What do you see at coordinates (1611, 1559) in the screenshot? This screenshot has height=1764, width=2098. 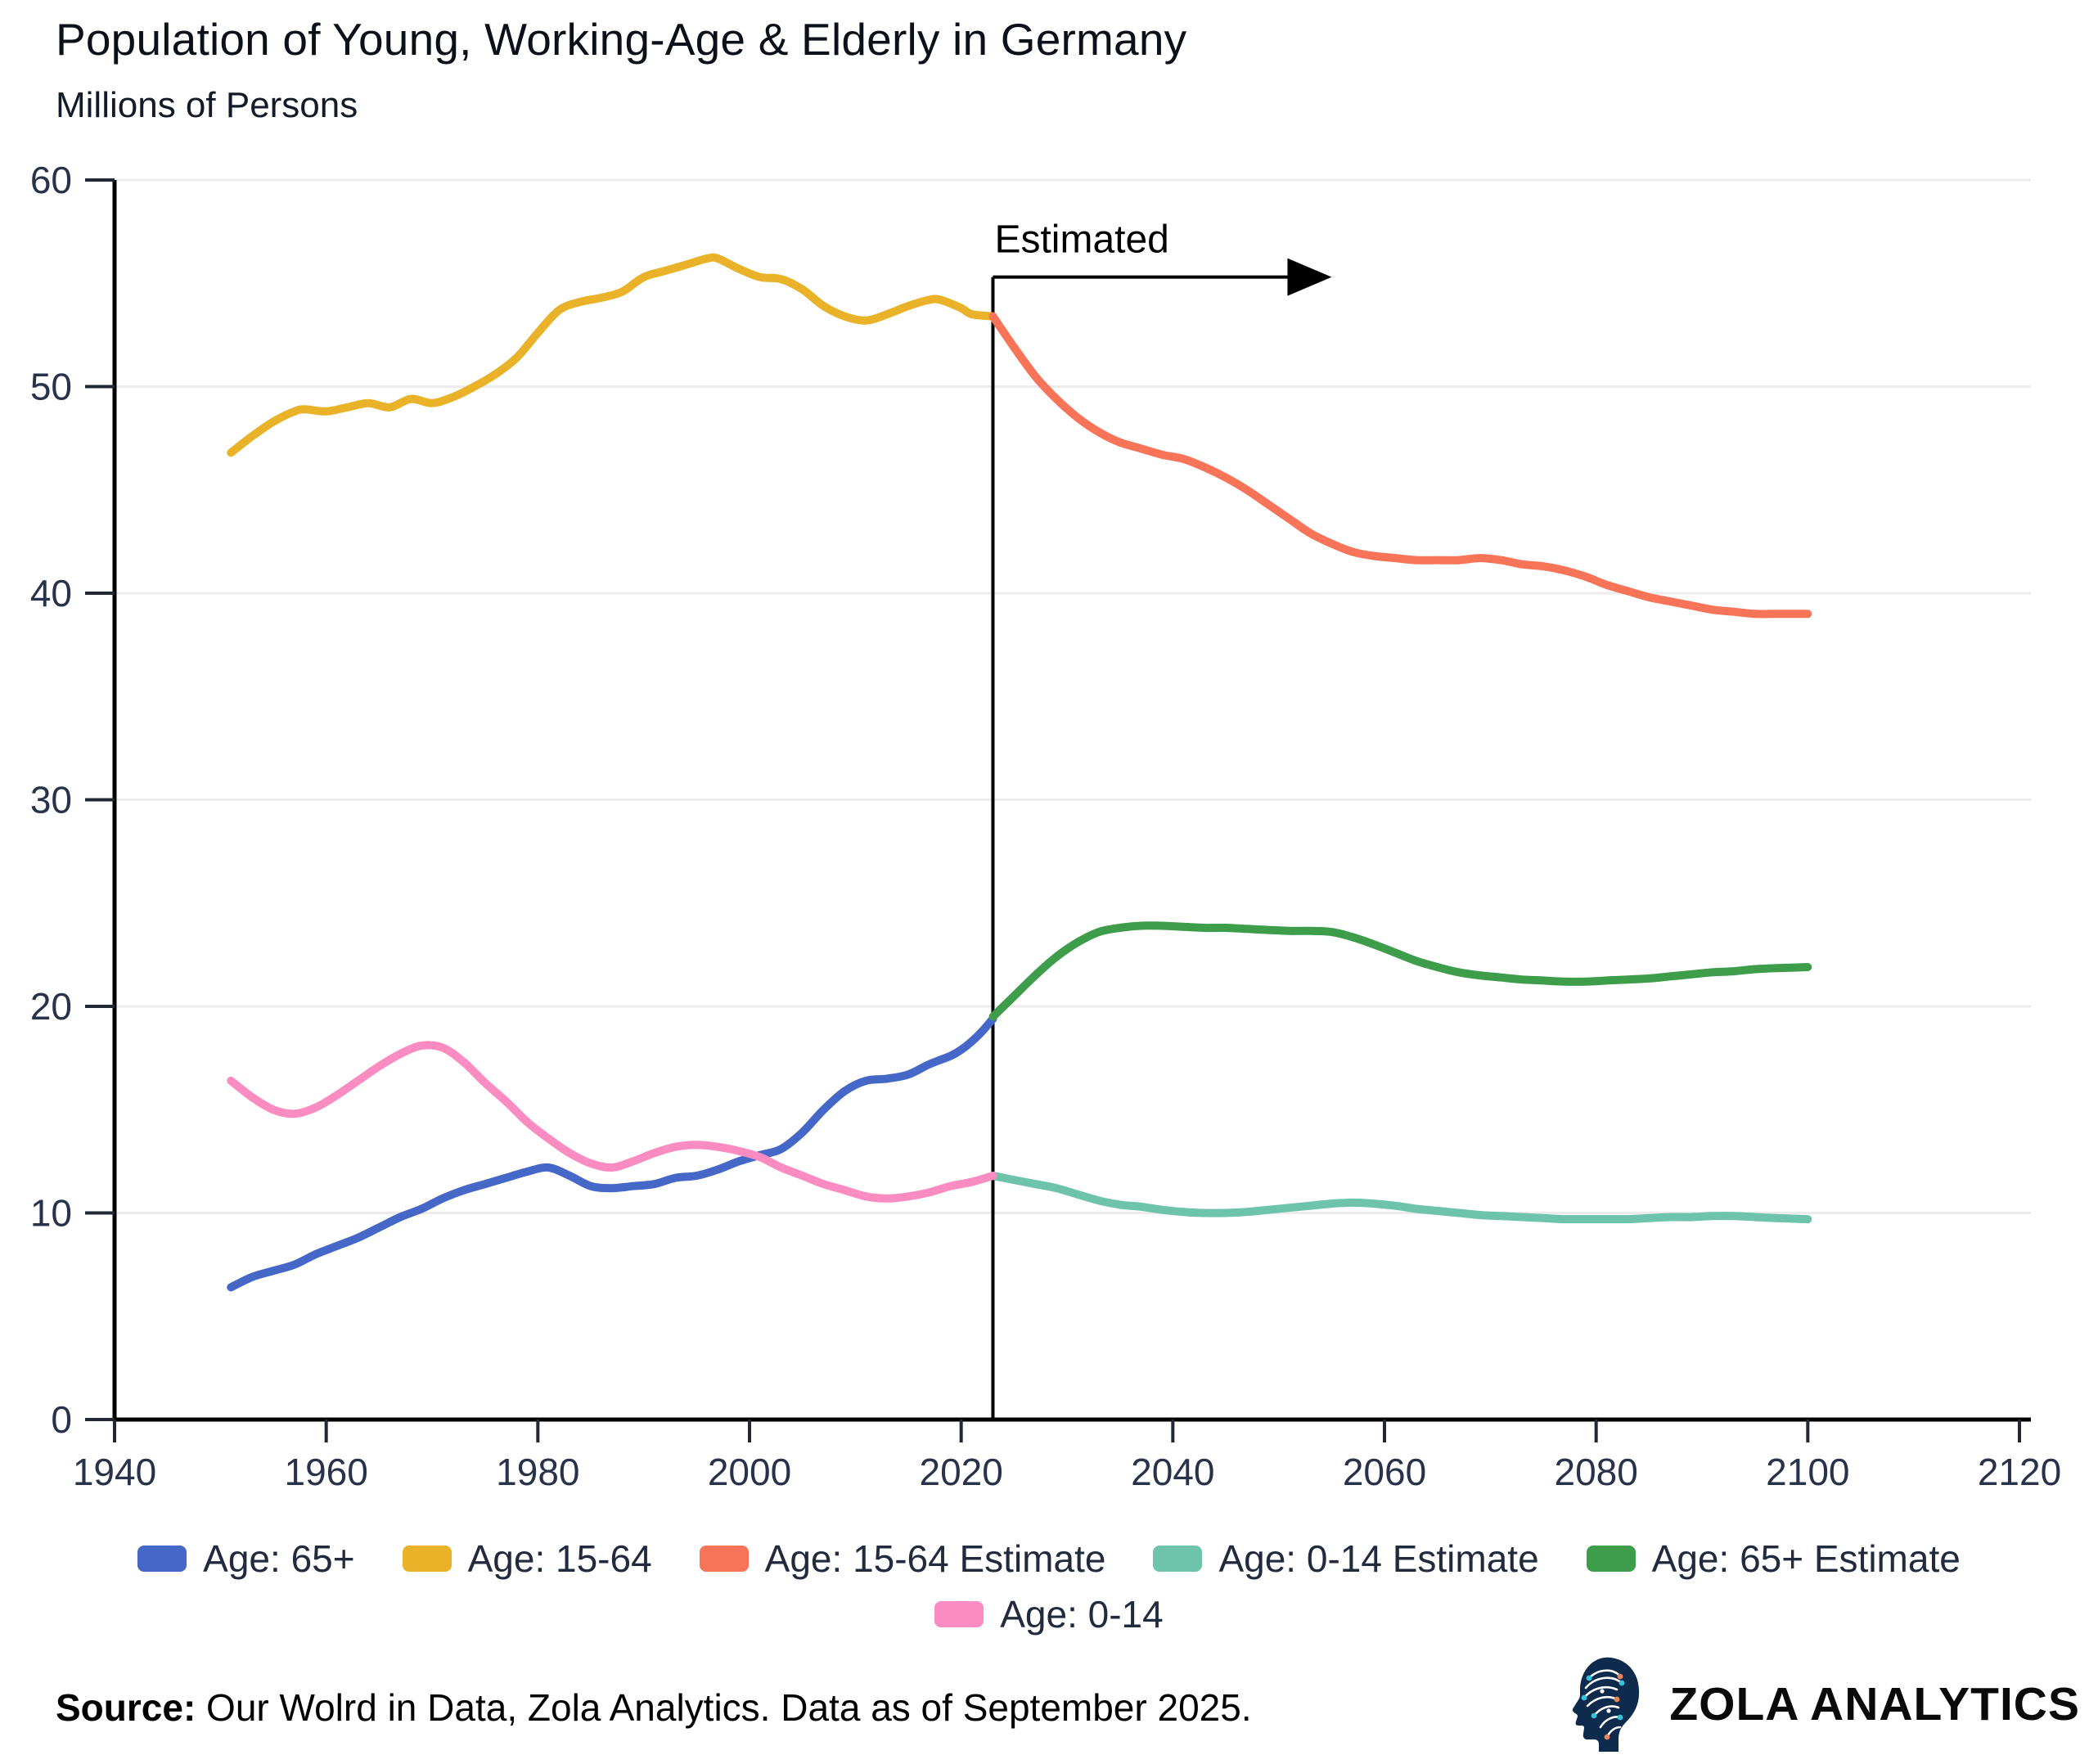 I see `legend-swatch-age-65-estimate` at bounding box center [1611, 1559].